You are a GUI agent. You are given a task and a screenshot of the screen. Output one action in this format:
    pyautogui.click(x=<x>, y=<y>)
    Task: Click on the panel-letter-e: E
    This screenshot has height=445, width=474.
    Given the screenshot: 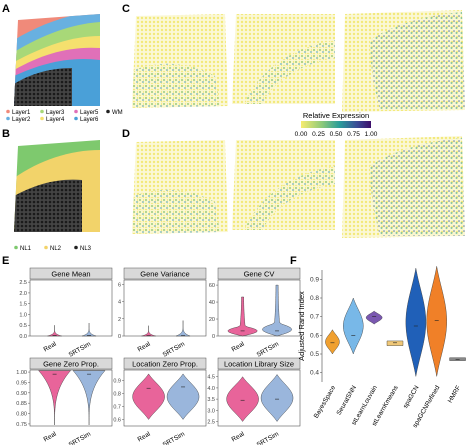 What is the action you would take?
    pyautogui.click(x=5, y=261)
    